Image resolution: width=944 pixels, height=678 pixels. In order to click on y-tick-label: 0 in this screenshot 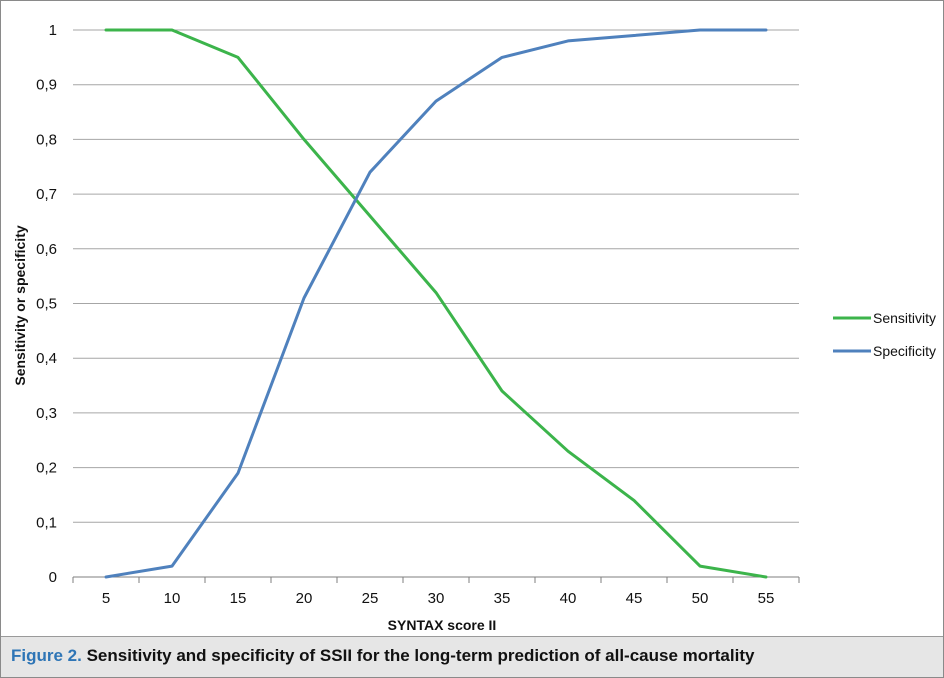, I will do `click(53, 577)`.